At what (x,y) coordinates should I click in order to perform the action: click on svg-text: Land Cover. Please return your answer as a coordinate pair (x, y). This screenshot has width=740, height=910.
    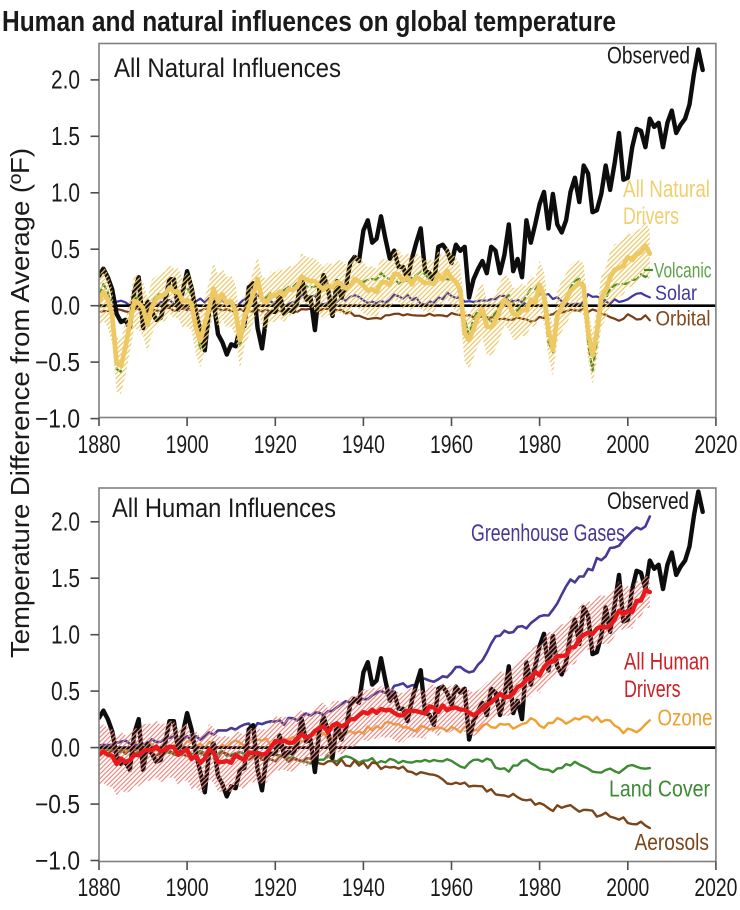
    Looking at the image, I should click on (659, 789).